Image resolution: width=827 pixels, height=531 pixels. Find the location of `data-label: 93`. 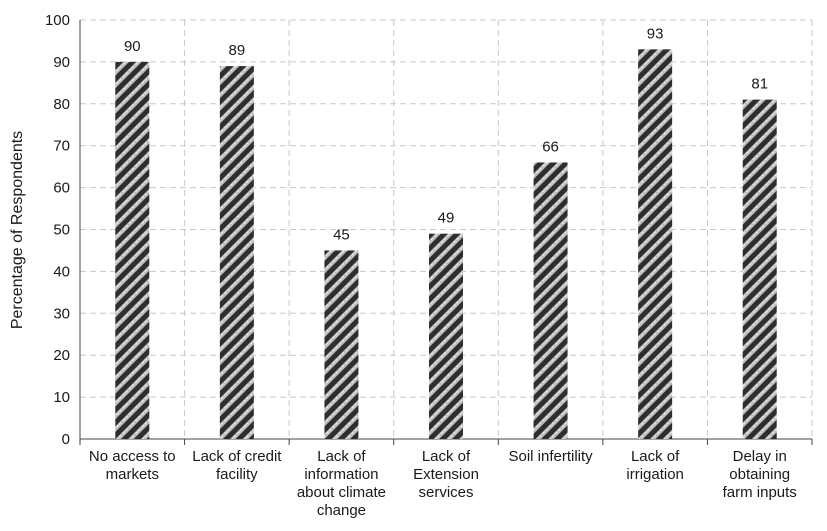

data-label: 93 is located at coordinates (655, 33).